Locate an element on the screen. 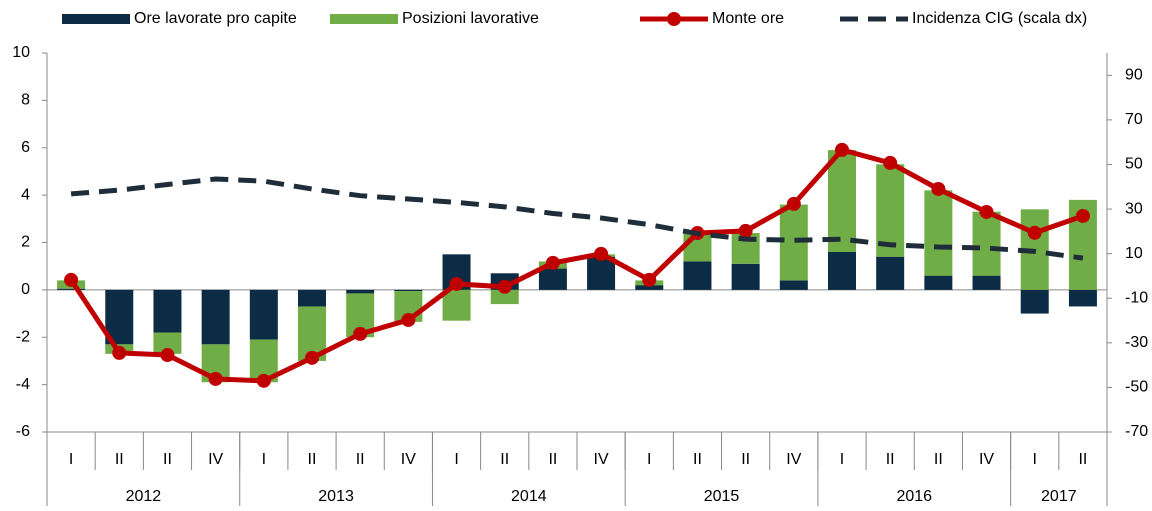 This screenshot has height=511, width=1152. y-tick-label: 8 is located at coordinates (25, 100).